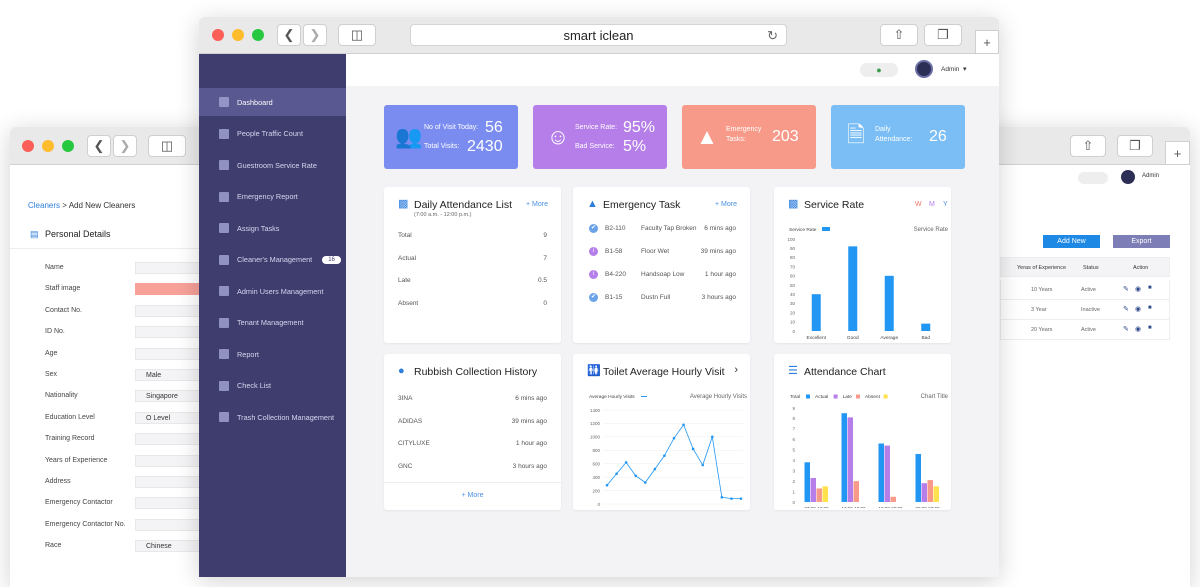  Describe the element at coordinates (79, 503) in the screenshot. I see `field-label: Emergency Contactor` at that location.